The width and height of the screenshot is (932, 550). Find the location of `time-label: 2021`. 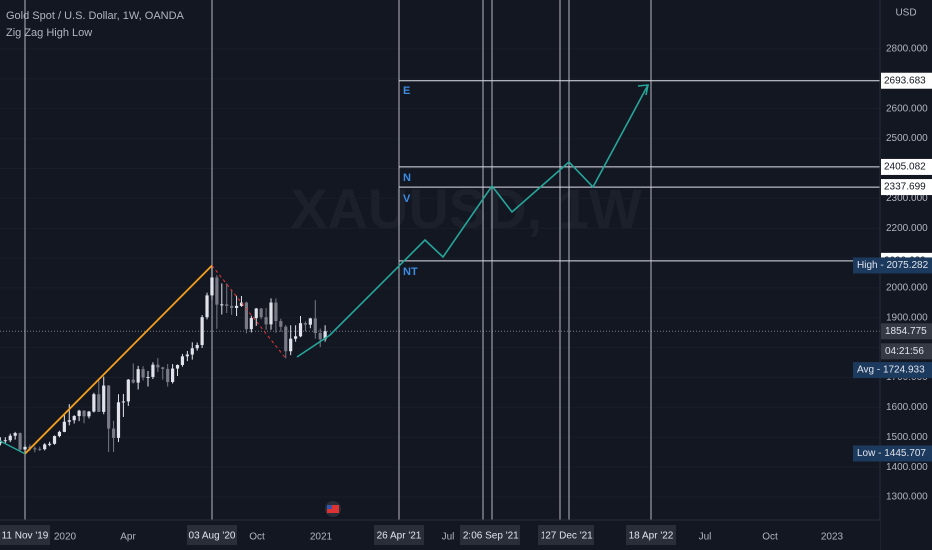

time-label: 2021 is located at coordinates (321, 537).